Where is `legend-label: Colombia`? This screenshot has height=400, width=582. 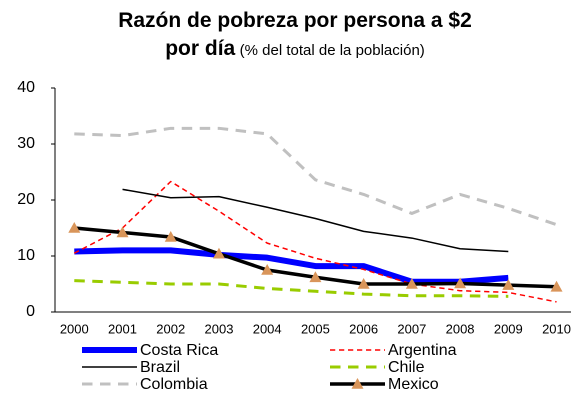 legend-label: Colombia is located at coordinates (174, 384).